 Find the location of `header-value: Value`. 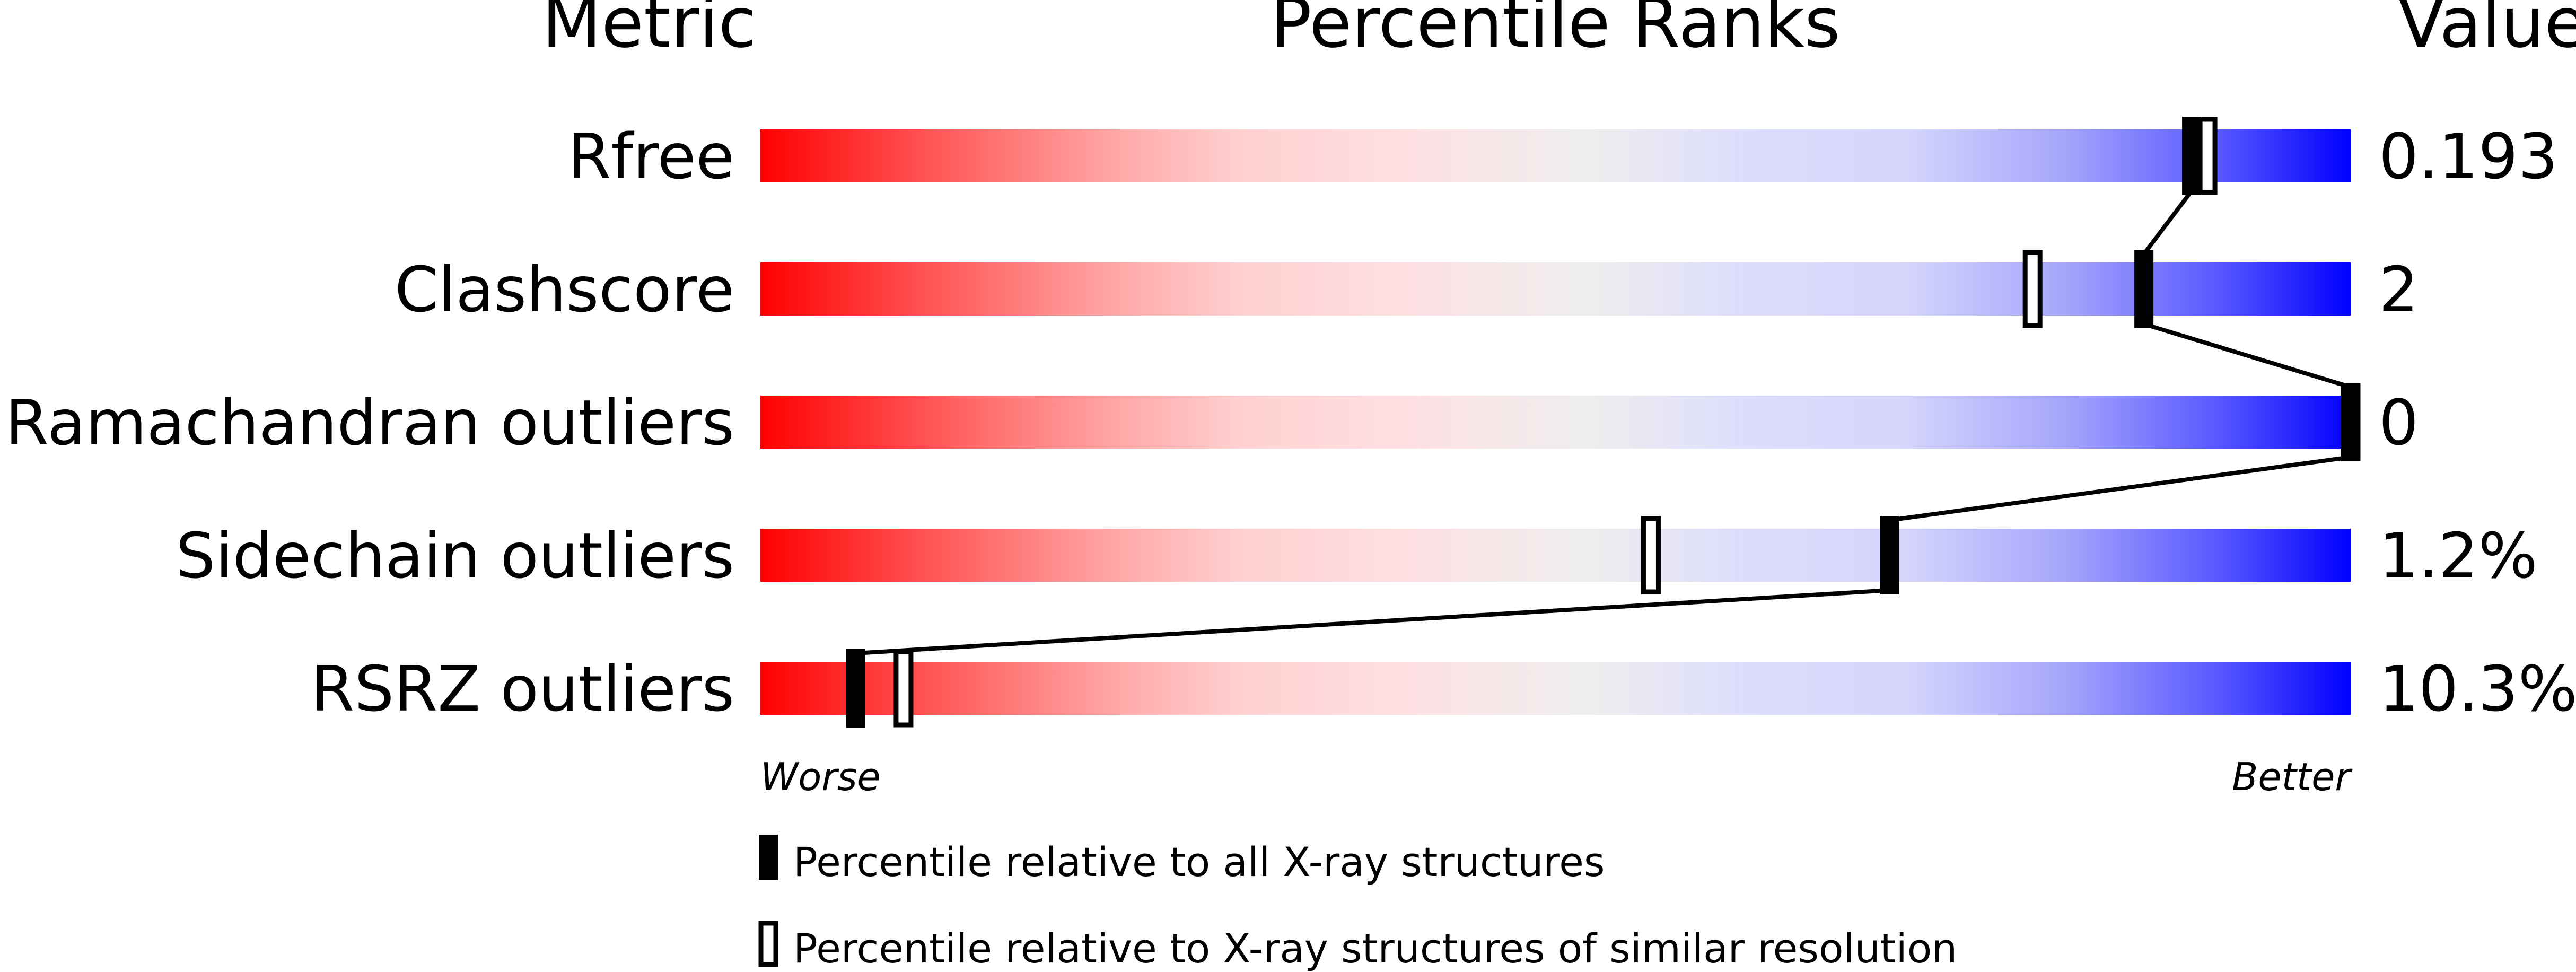

header-value: Value is located at coordinates (2487, 31).